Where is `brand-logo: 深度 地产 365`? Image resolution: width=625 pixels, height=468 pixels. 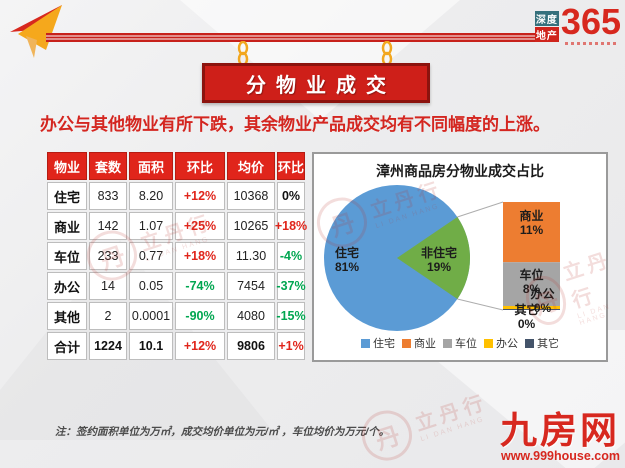
brand-logo: 深度 地产 365 is located at coordinates (577, 21).